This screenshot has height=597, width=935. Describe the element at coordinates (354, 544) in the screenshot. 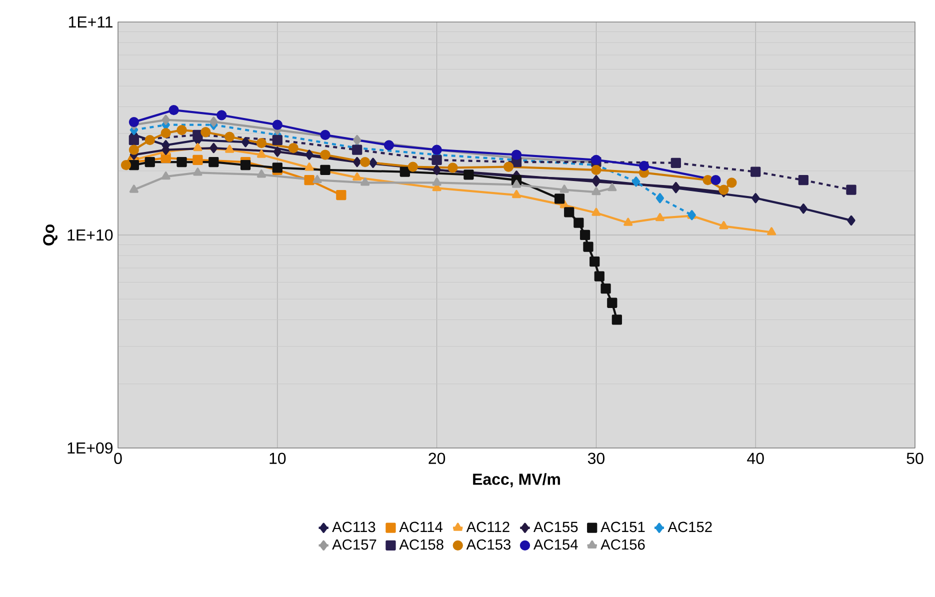

I see `legend-label: AC157` at that location.